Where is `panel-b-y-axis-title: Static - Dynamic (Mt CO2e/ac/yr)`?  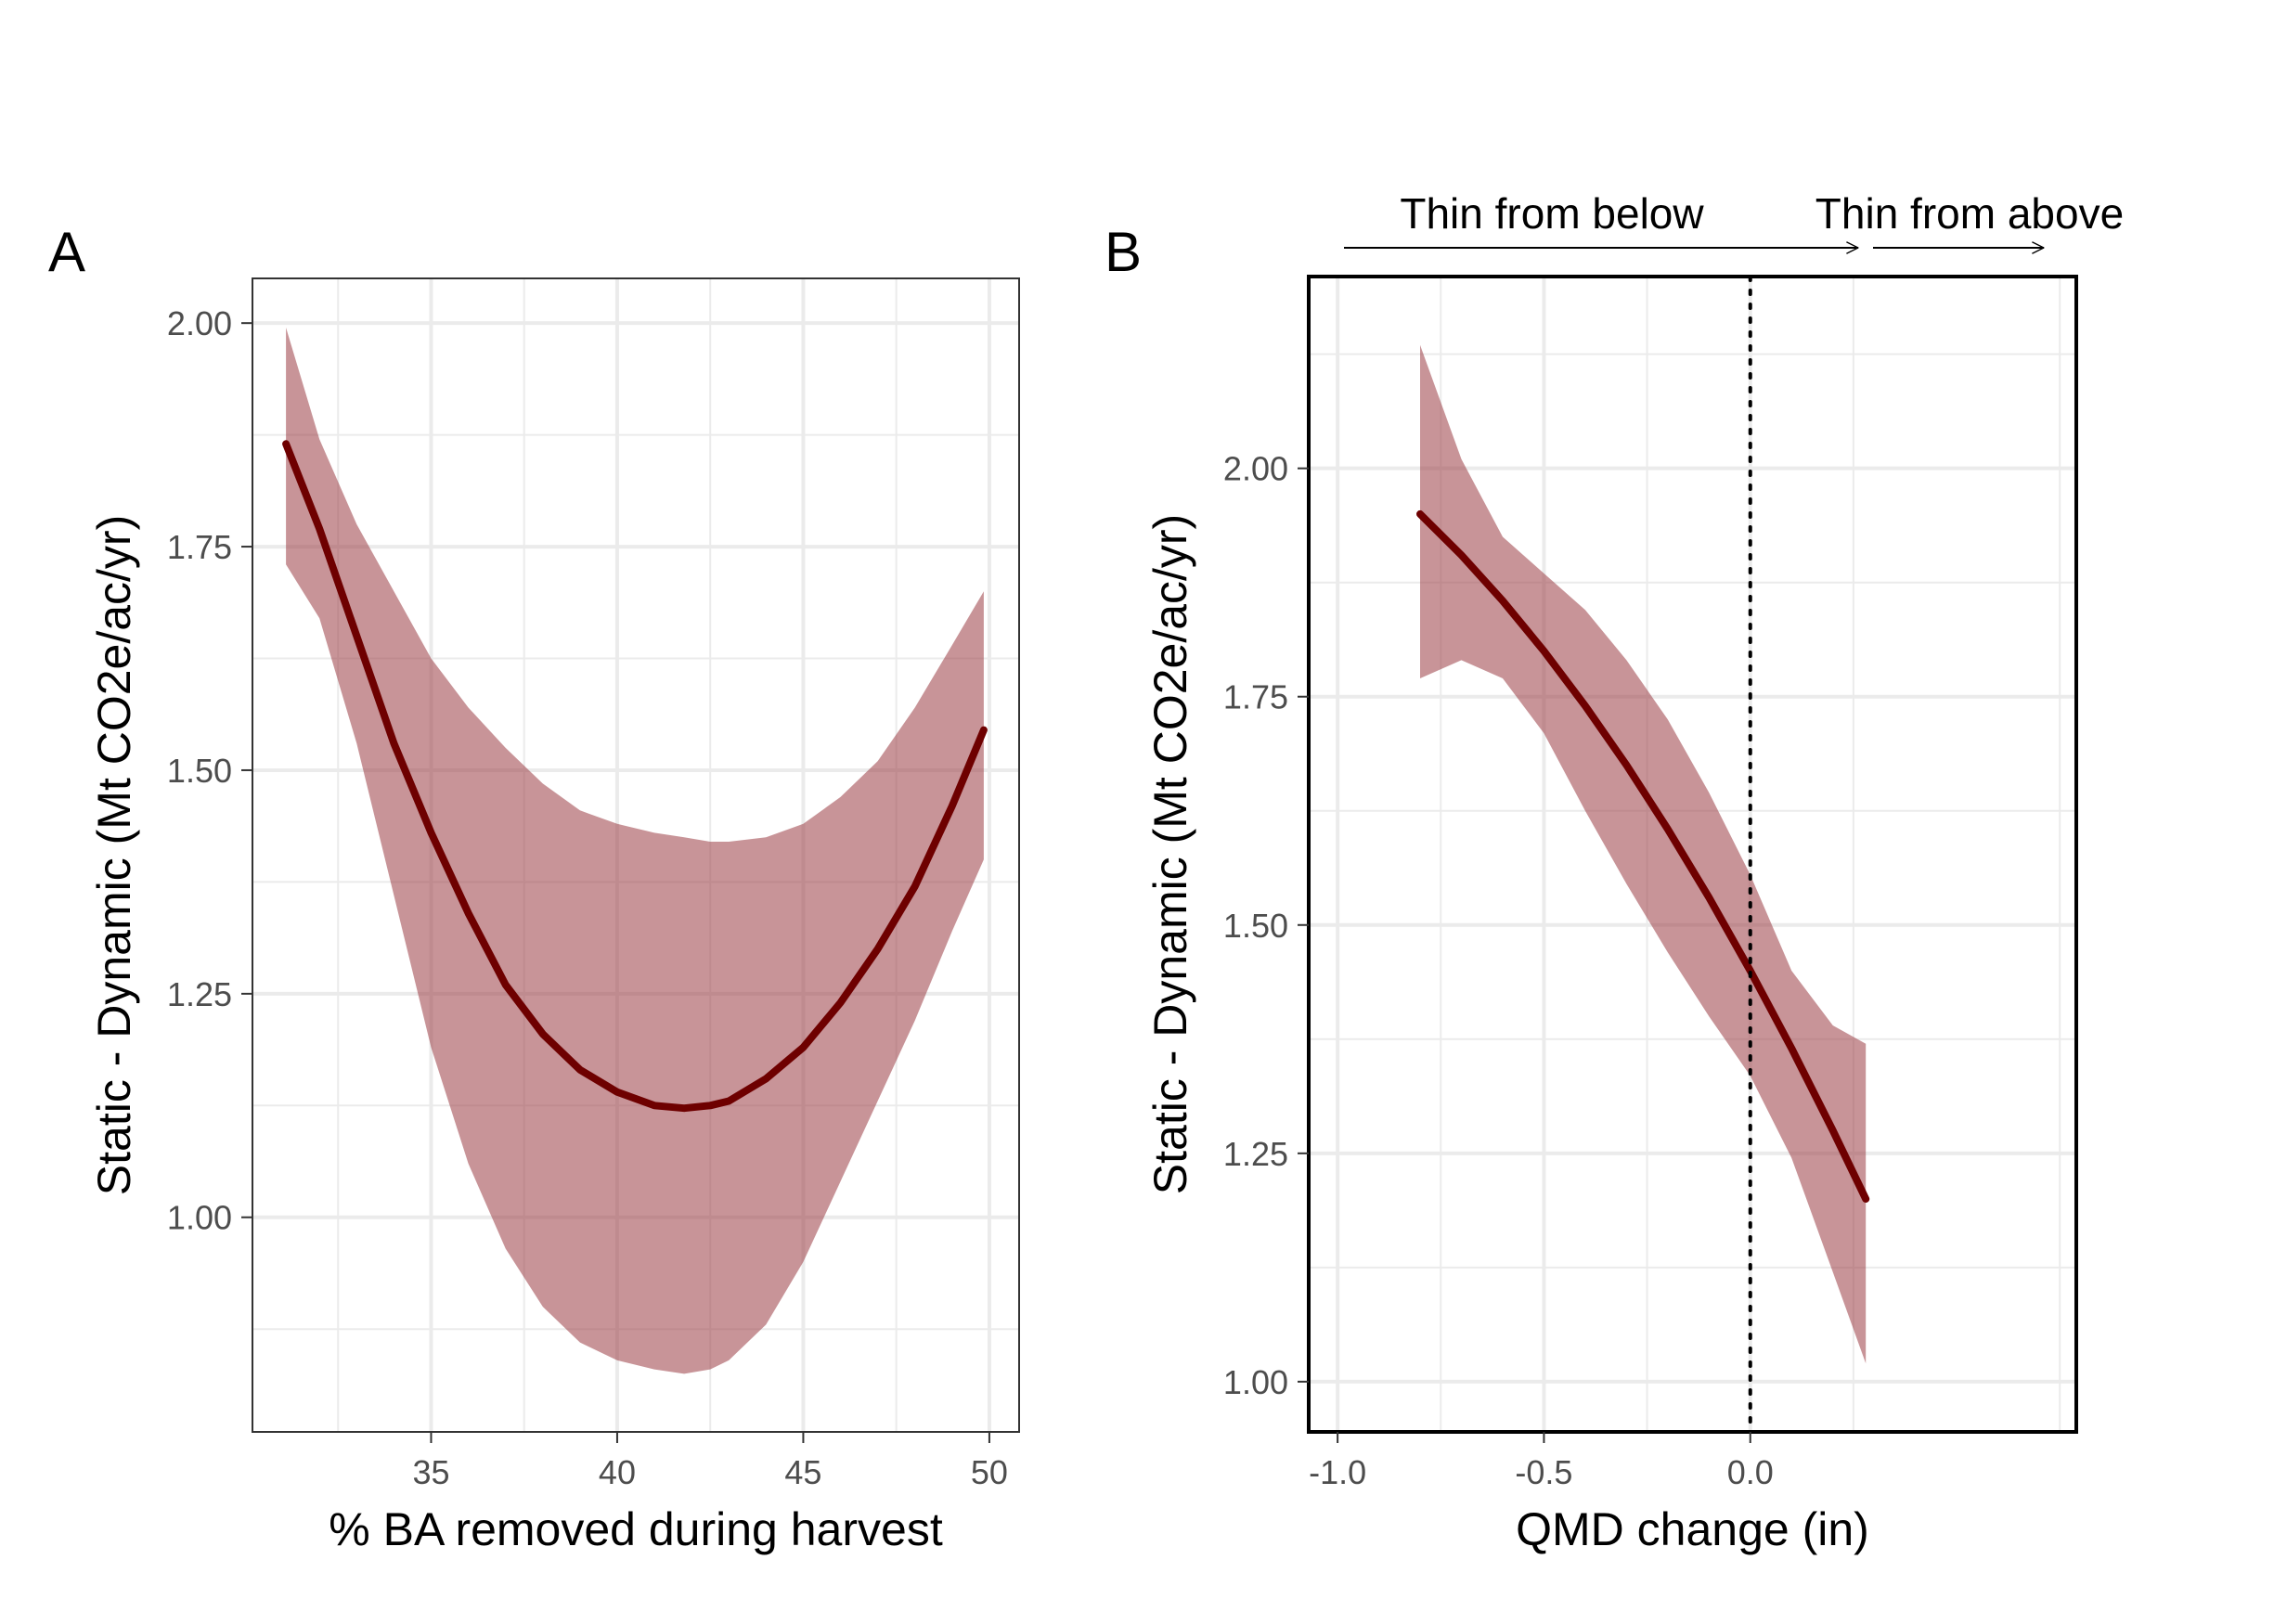 panel-b-y-axis-title: Static - Dynamic (Mt CO2e/ac/yr) is located at coordinates (1170, 854).